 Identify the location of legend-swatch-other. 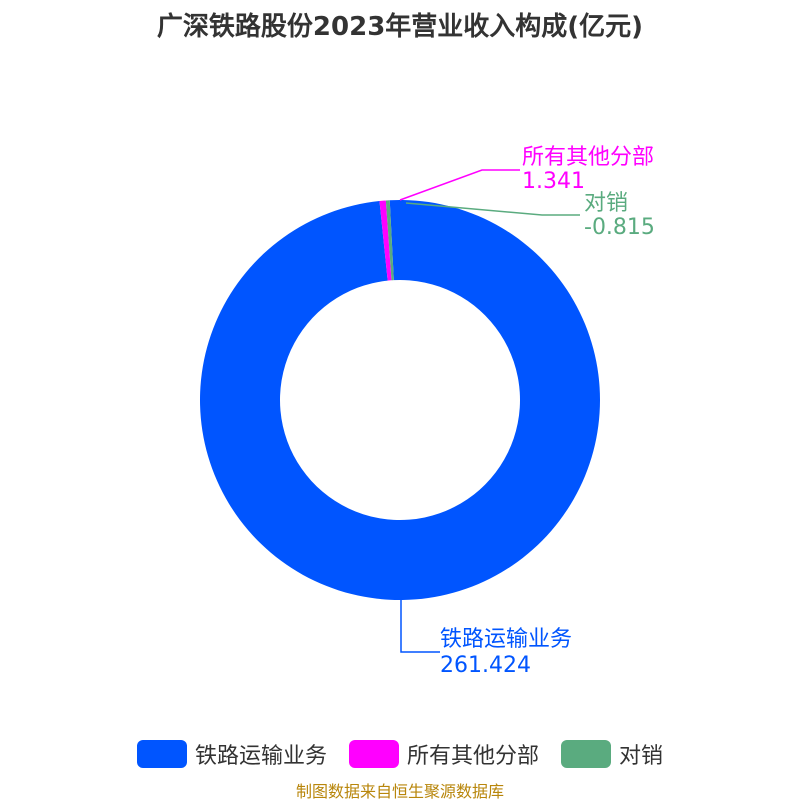
(373, 754).